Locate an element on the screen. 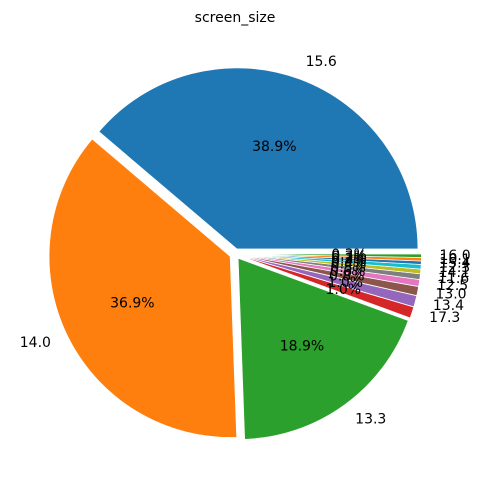 This screenshot has width=480, height=494. slice-label: 12.3 is located at coordinates (454, 268).